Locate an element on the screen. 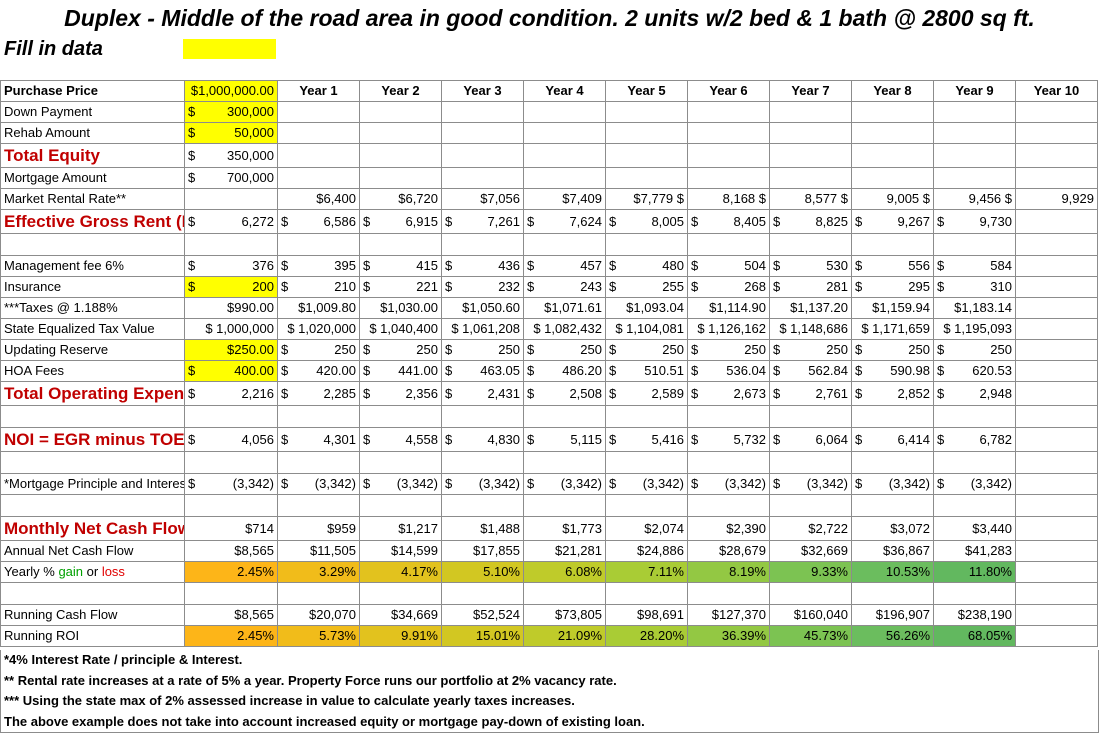 The width and height of the screenshot is (1099, 734). noi-value: $5,115 is located at coordinates (564, 439).